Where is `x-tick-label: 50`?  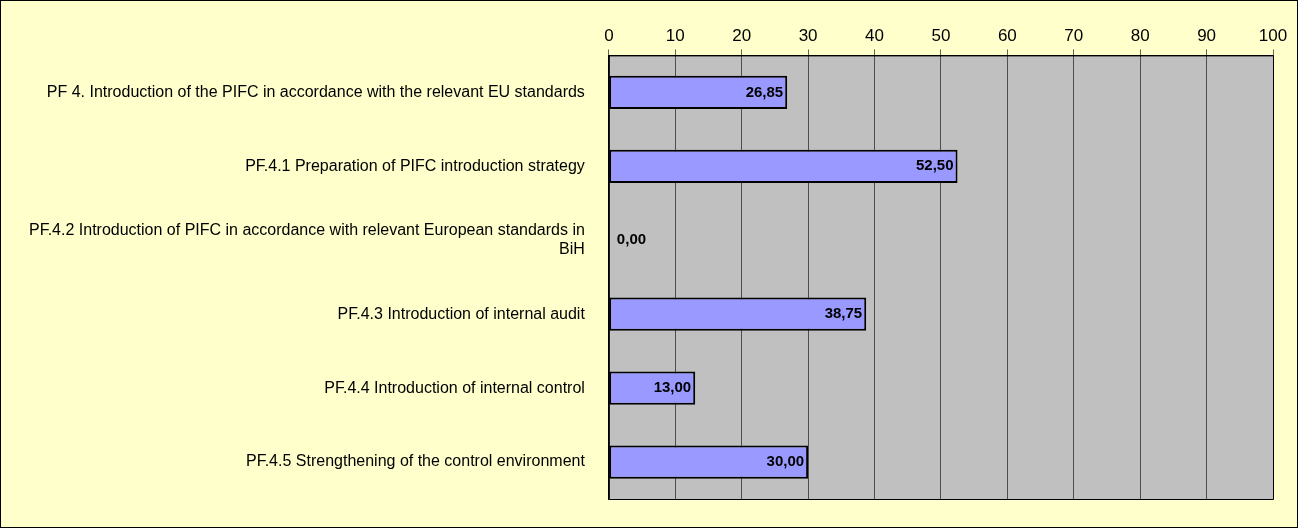
x-tick-label: 50 is located at coordinates (941, 35).